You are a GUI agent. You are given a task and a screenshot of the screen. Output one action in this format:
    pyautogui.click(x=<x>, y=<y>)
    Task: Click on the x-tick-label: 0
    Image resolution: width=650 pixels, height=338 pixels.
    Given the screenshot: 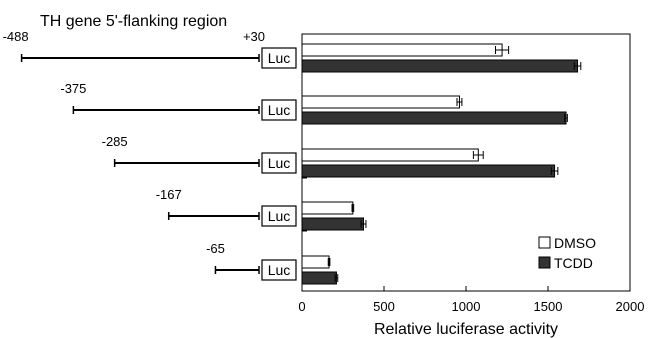 What is the action you would take?
    pyautogui.click(x=301, y=306)
    